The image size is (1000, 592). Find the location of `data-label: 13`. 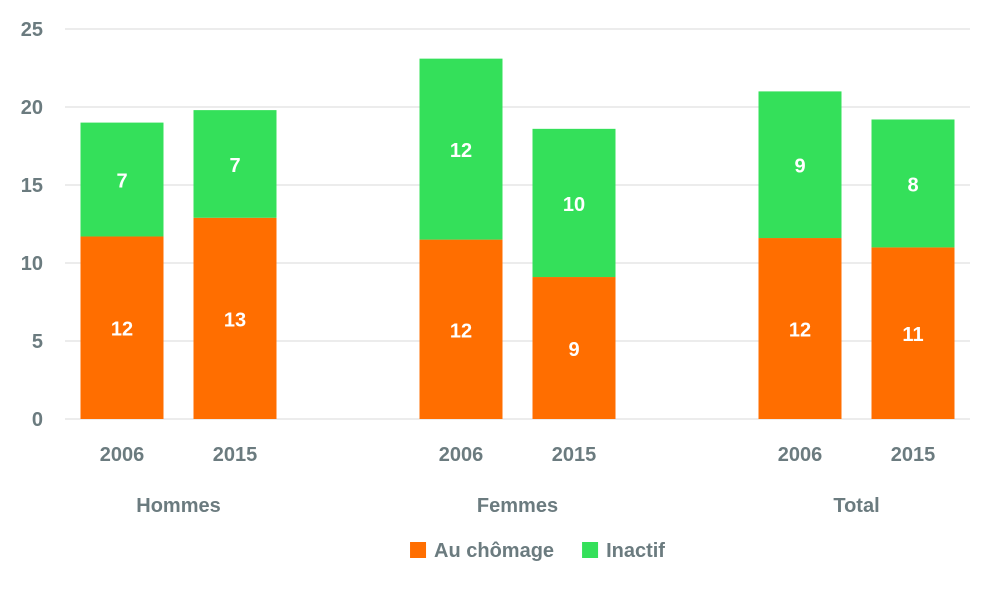

data-label: 13 is located at coordinates (235, 320).